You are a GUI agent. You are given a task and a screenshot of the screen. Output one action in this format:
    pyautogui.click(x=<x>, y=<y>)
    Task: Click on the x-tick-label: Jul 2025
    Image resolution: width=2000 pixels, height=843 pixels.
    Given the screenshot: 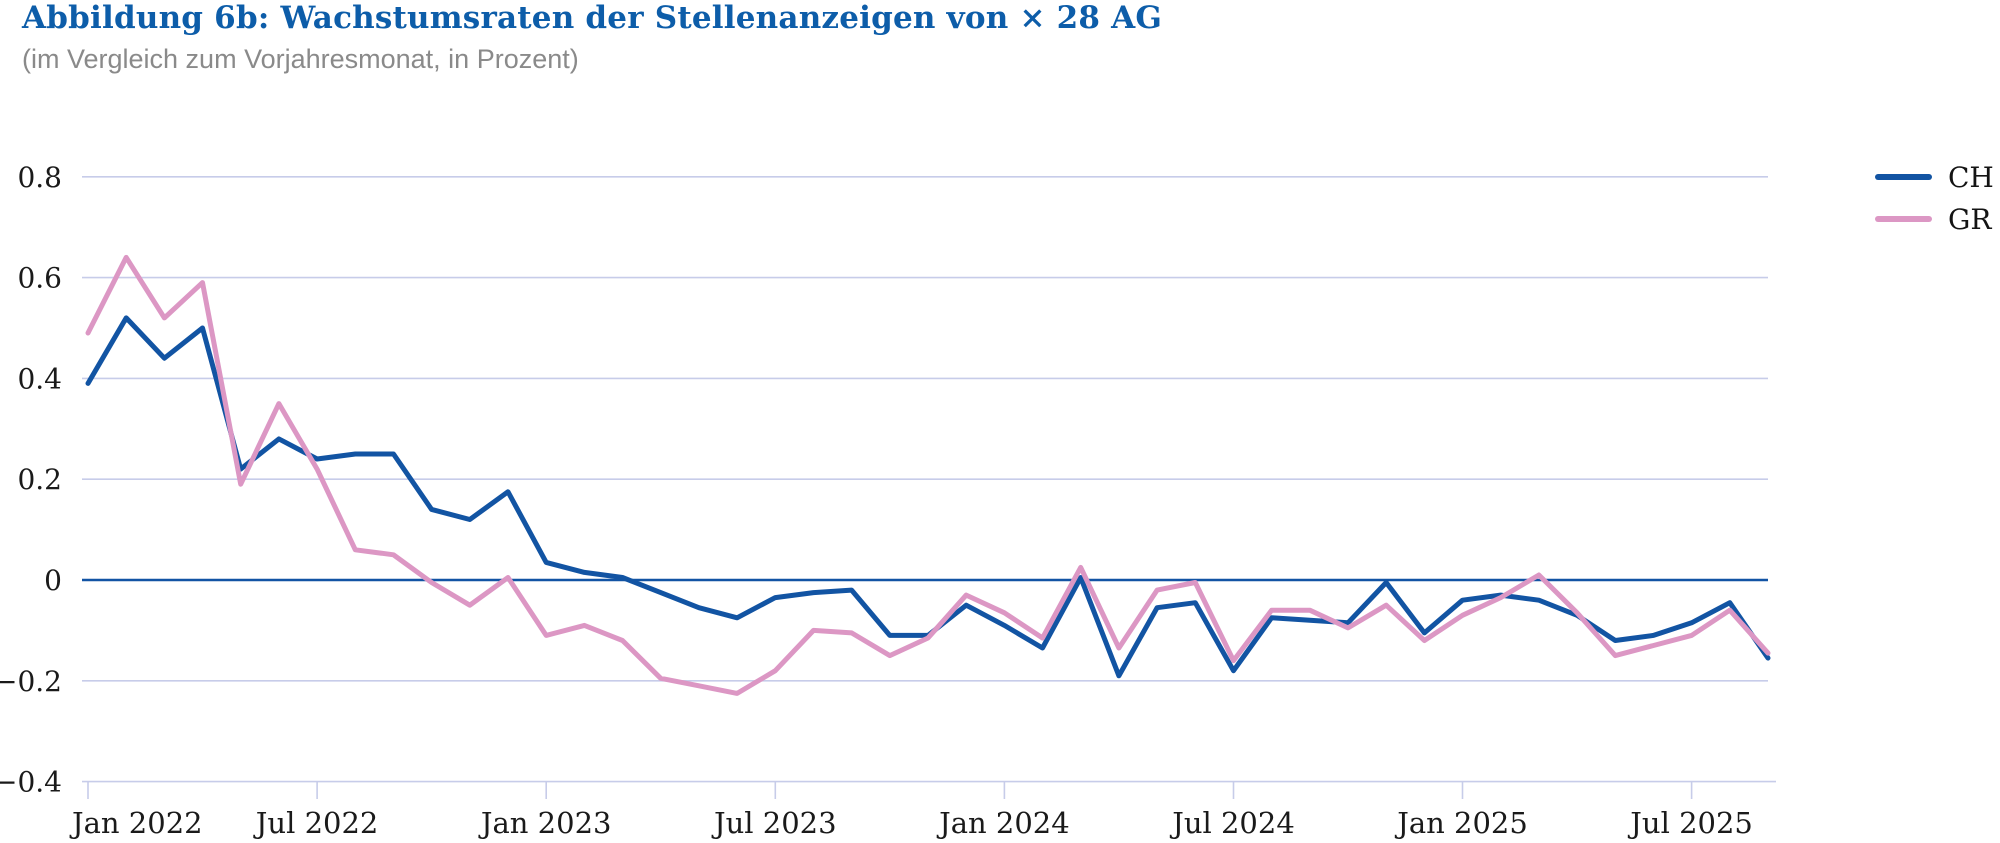 What is the action you would take?
    pyautogui.click(x=1690, y=823)
    